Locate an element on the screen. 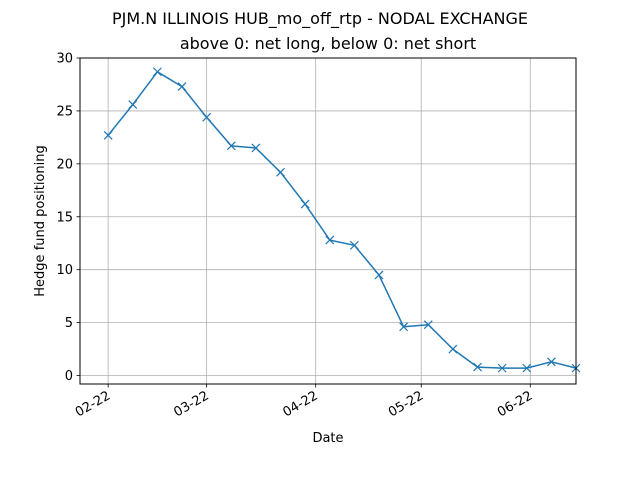 This screenshot has height=484, width=640. y-tick-label: 5 is located at coordinates (69, 323).